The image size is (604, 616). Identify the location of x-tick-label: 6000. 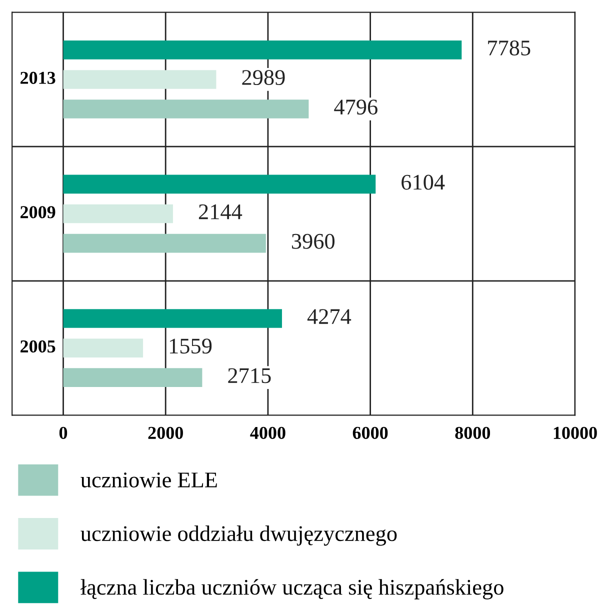
(370, 432).